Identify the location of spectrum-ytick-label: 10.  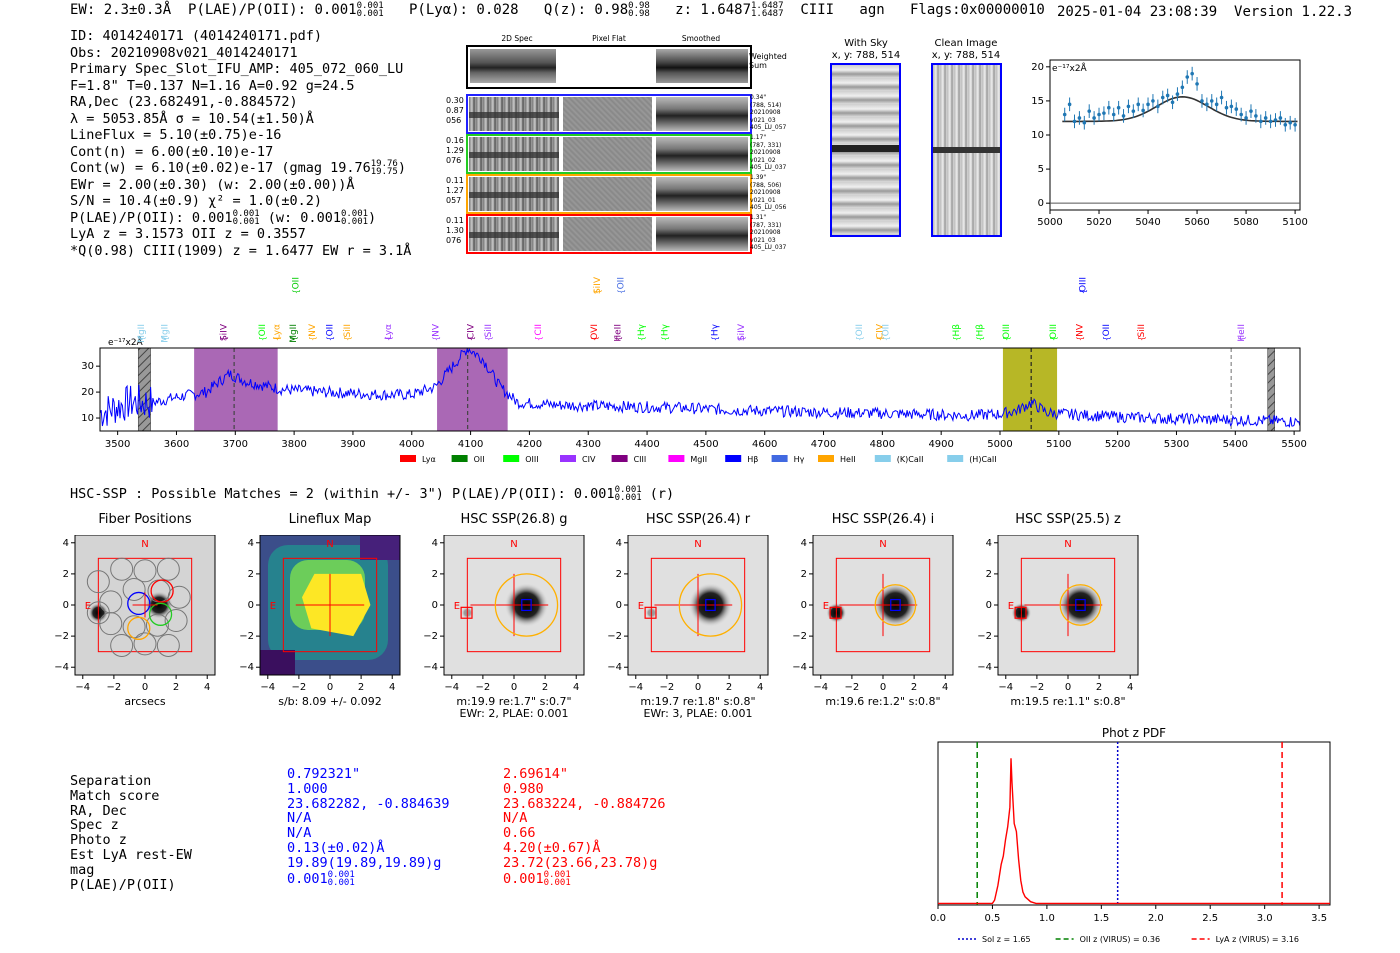
(87, 418).